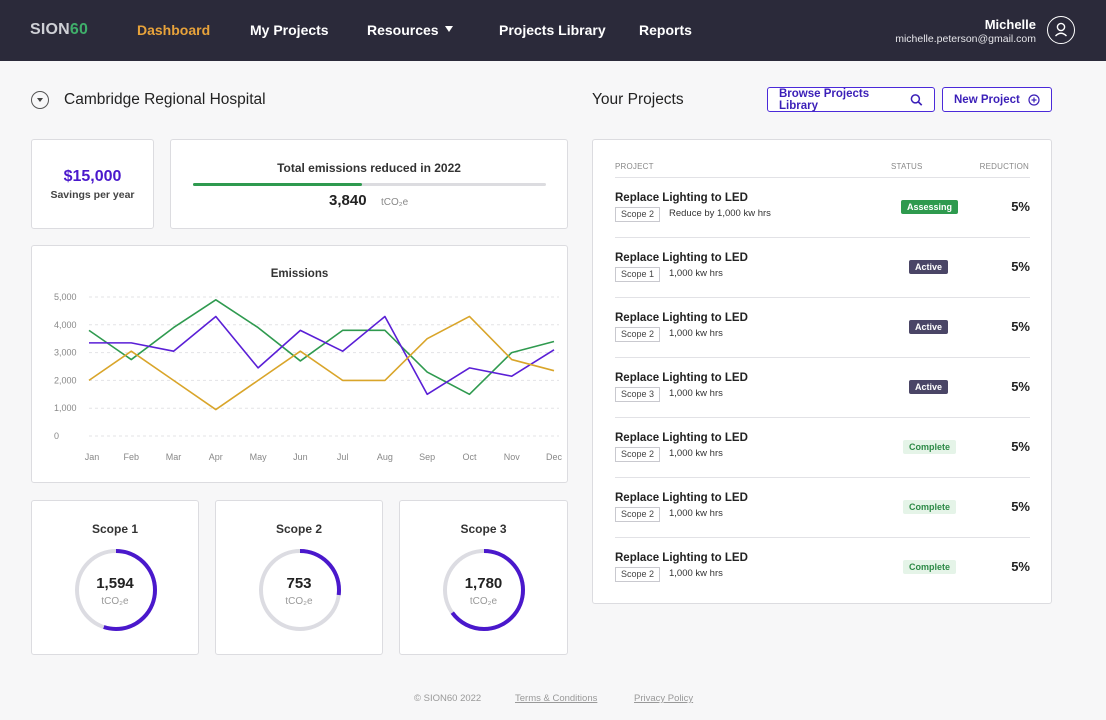 Image resolution: width=1106 pixels, height=720 pixels. Describe the element at coordinates (299, 583) in the screenshot. I see `scope-2-value: 753` at that location.